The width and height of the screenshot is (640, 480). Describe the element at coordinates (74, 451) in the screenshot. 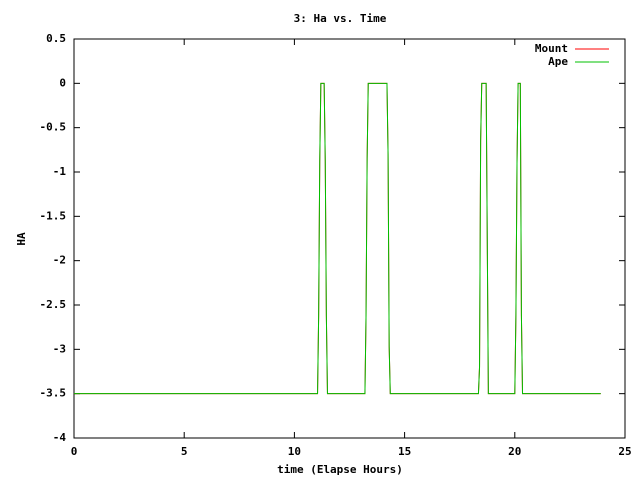

I see `x-tick-label: 0` at that location.